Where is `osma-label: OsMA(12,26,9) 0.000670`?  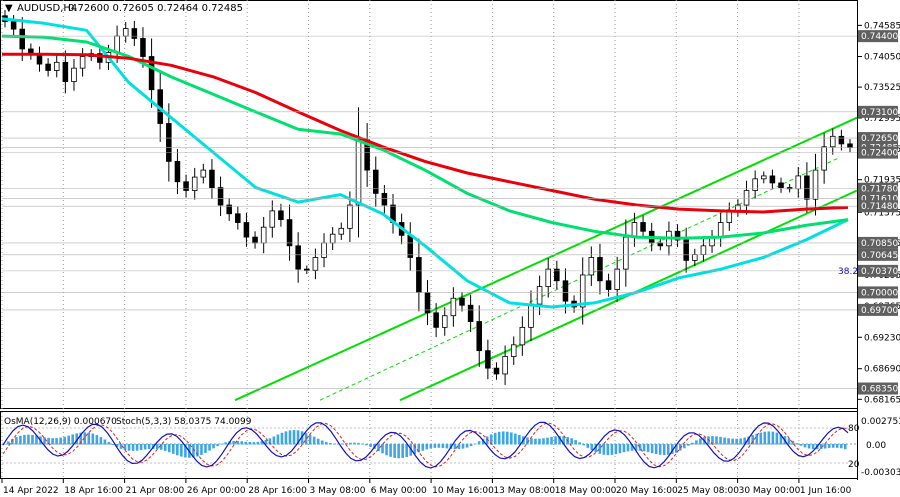
osma-label: OsMA(12,26,9) 0.000670 is located at coordinates (60, 422).